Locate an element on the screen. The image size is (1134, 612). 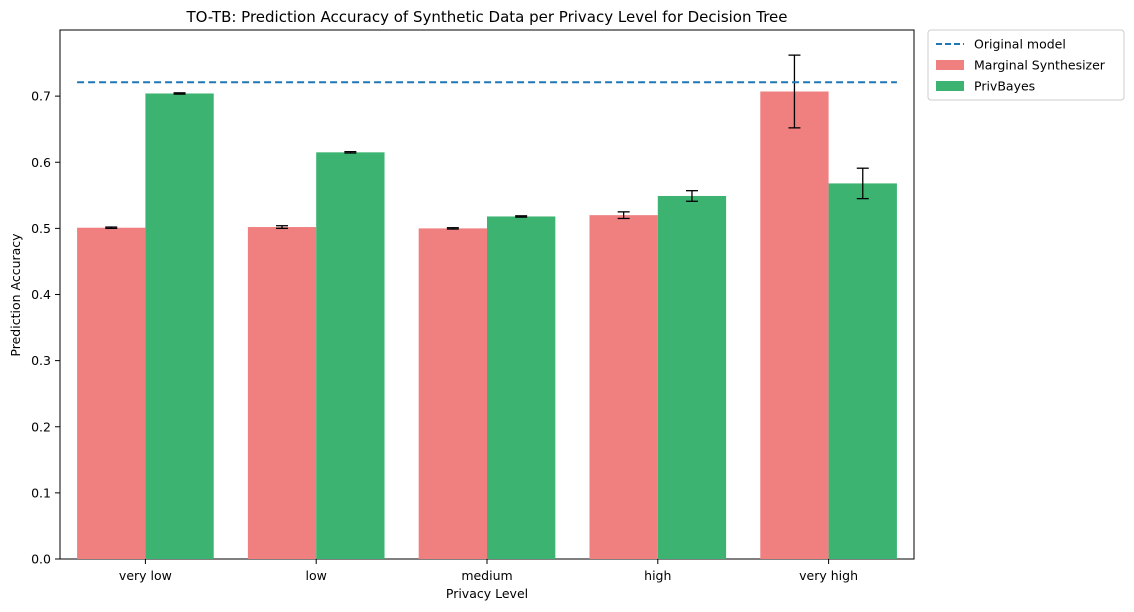
legend-frame is located at coordinates (1026, 65).